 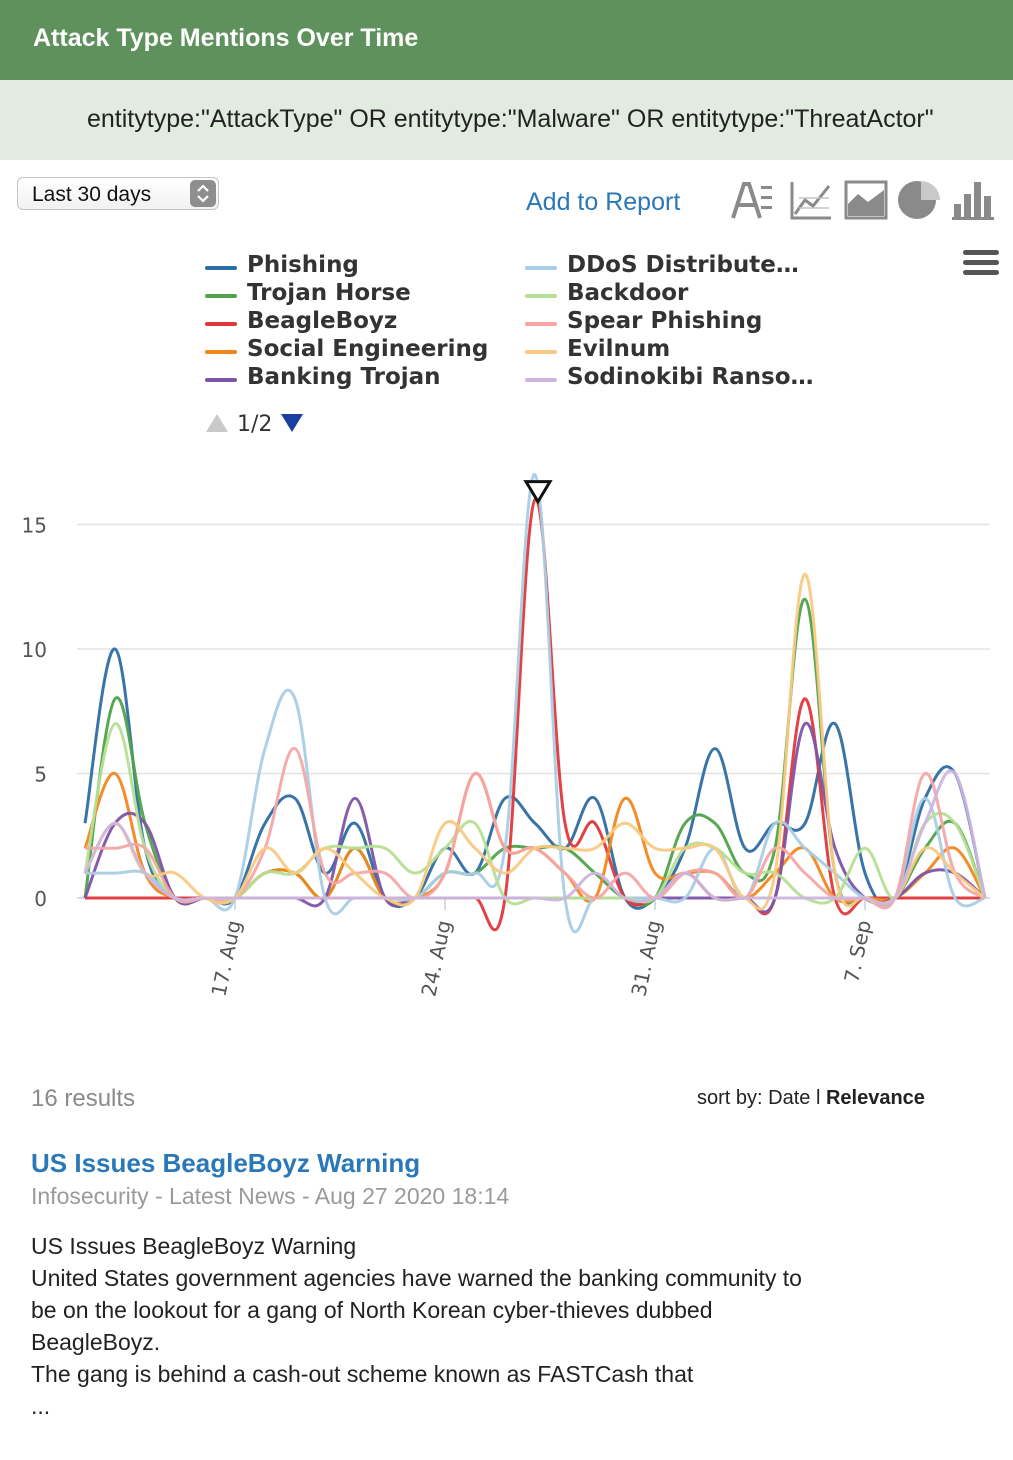 I want to click on select-stepper-icon, so click(x=203, y=193).